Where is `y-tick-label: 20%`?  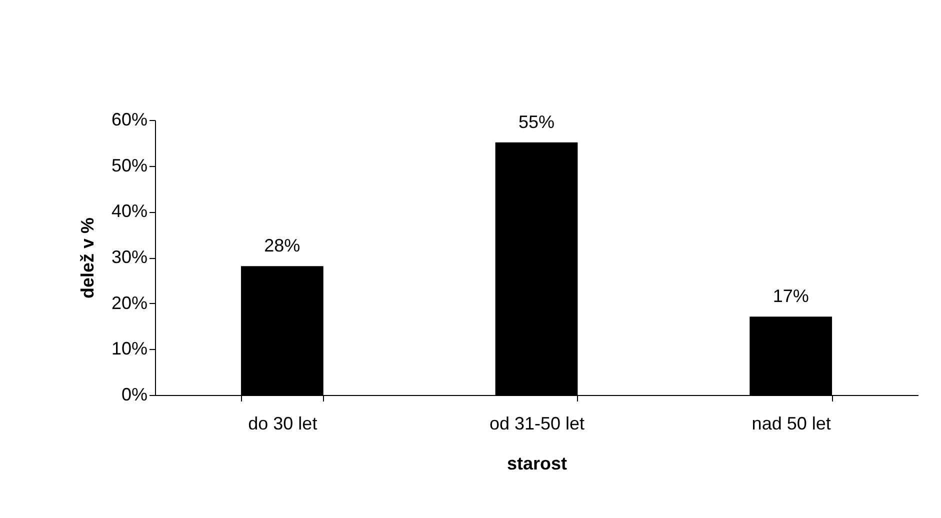 y-tick-label: 20% is located at coordinates (129, 302).